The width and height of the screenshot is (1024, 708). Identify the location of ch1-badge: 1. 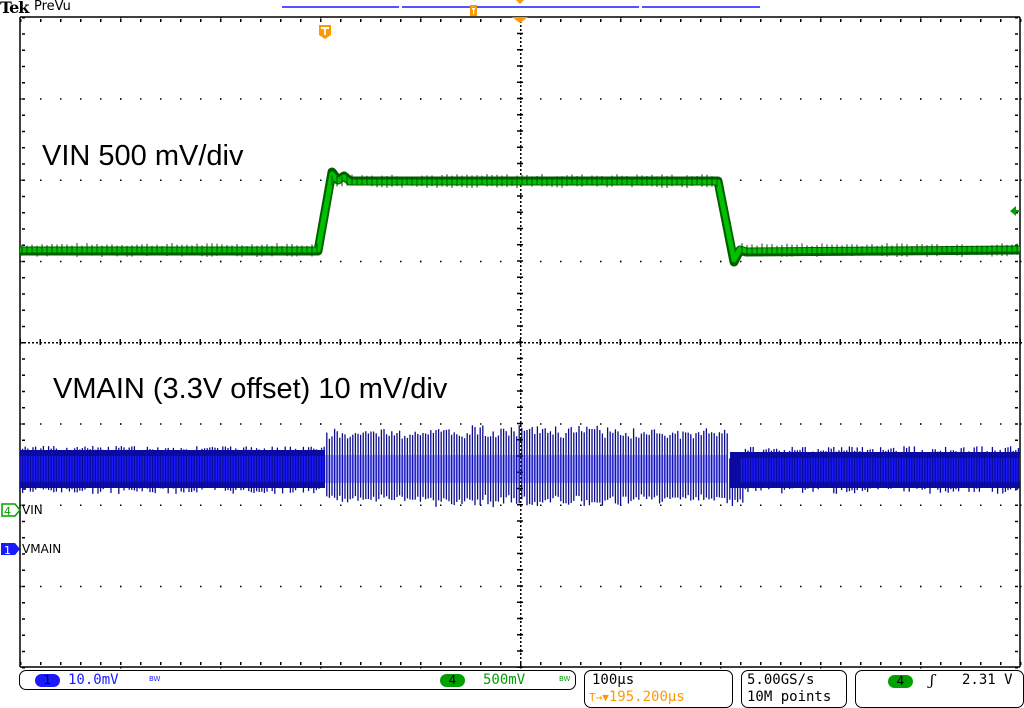
(47, 680).